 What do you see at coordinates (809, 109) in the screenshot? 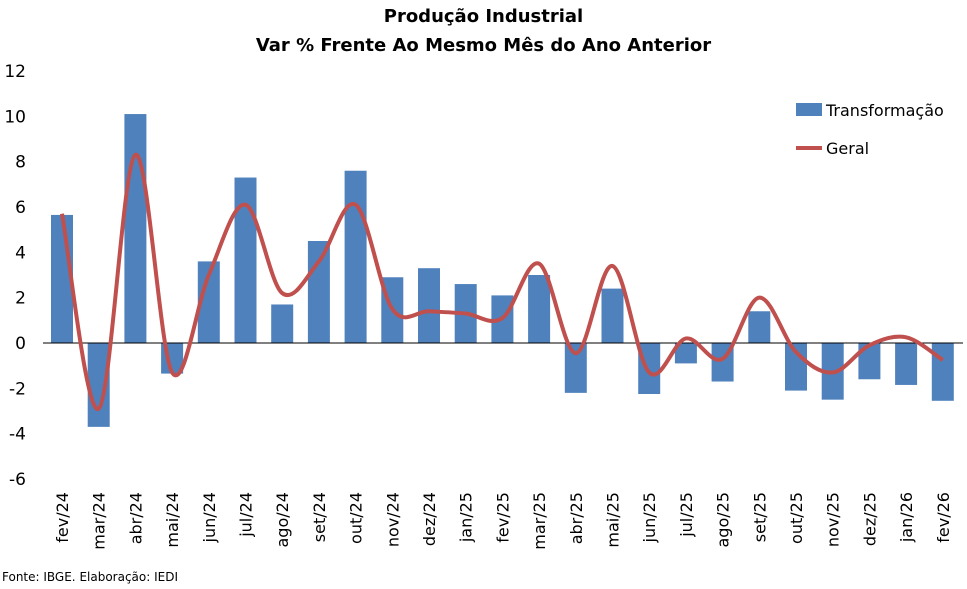
I see `legend-bar-swatch` at bounding box center [809, 109].